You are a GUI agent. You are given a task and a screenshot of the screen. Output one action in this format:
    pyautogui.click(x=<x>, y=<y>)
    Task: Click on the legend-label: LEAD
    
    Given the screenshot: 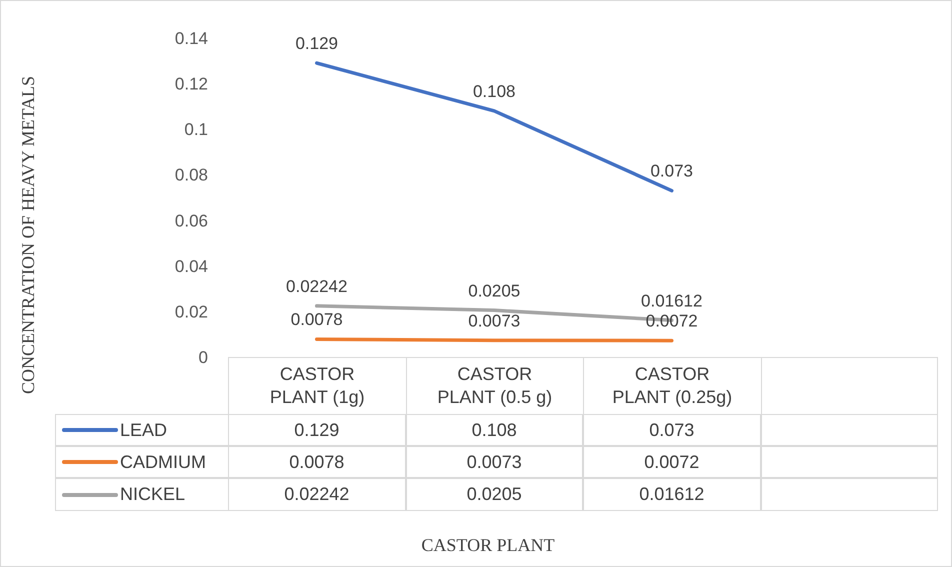 What is the action you would take?
    pyautogui.click(x=144, y=430)
    